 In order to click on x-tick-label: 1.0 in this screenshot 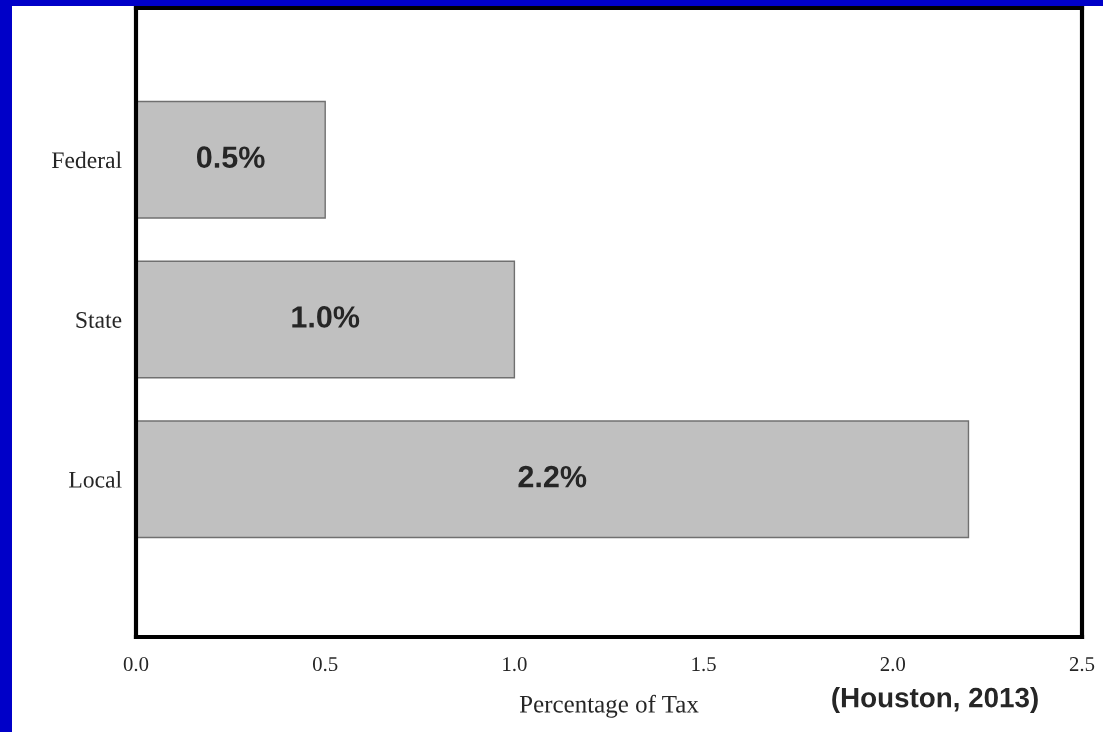, I will do `click(515, 664)`.